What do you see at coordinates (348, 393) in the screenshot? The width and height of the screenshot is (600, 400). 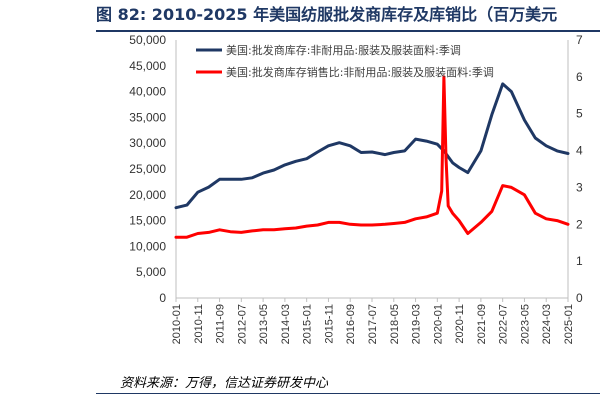 I see `bottom-rule` at bounding box center [348, 393].